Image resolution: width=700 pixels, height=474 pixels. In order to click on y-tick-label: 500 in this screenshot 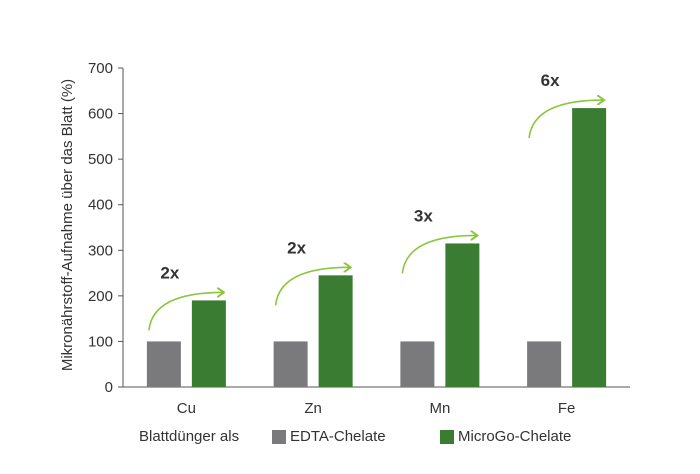, I will do `click(100, 159)`.